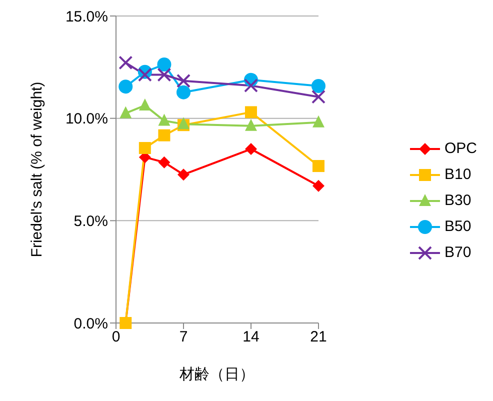 The height and width of the screenshot is (401, 493). I want to click on x-tick-label: 21, so click(318, 337).